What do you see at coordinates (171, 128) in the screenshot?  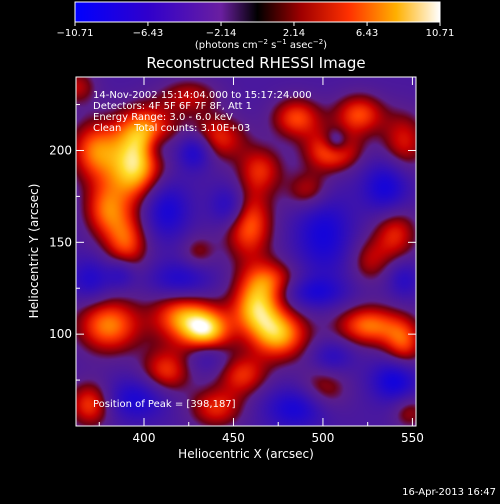 I see `info-line-4: Clean Total counts: 3.10E+03` at bounding box center [171, 128].